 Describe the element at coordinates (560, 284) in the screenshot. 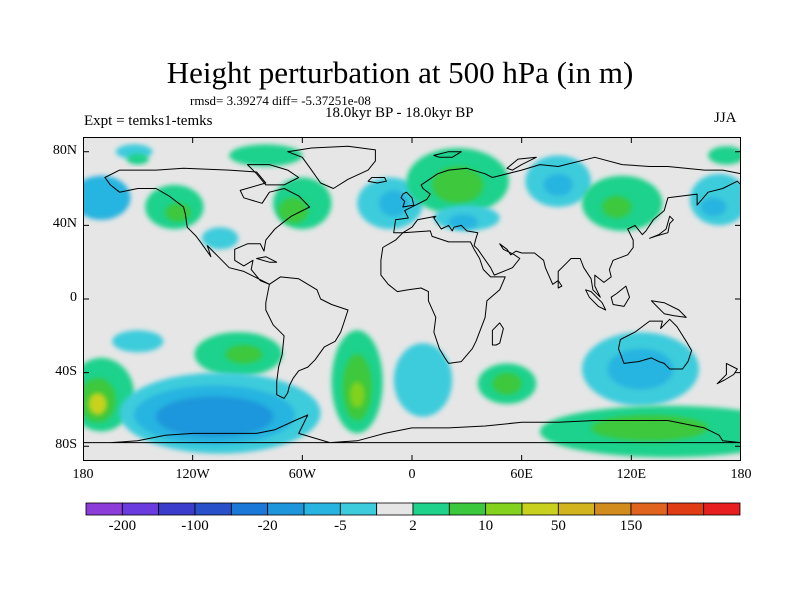

I see `coastline-sri-lanka` at that location.